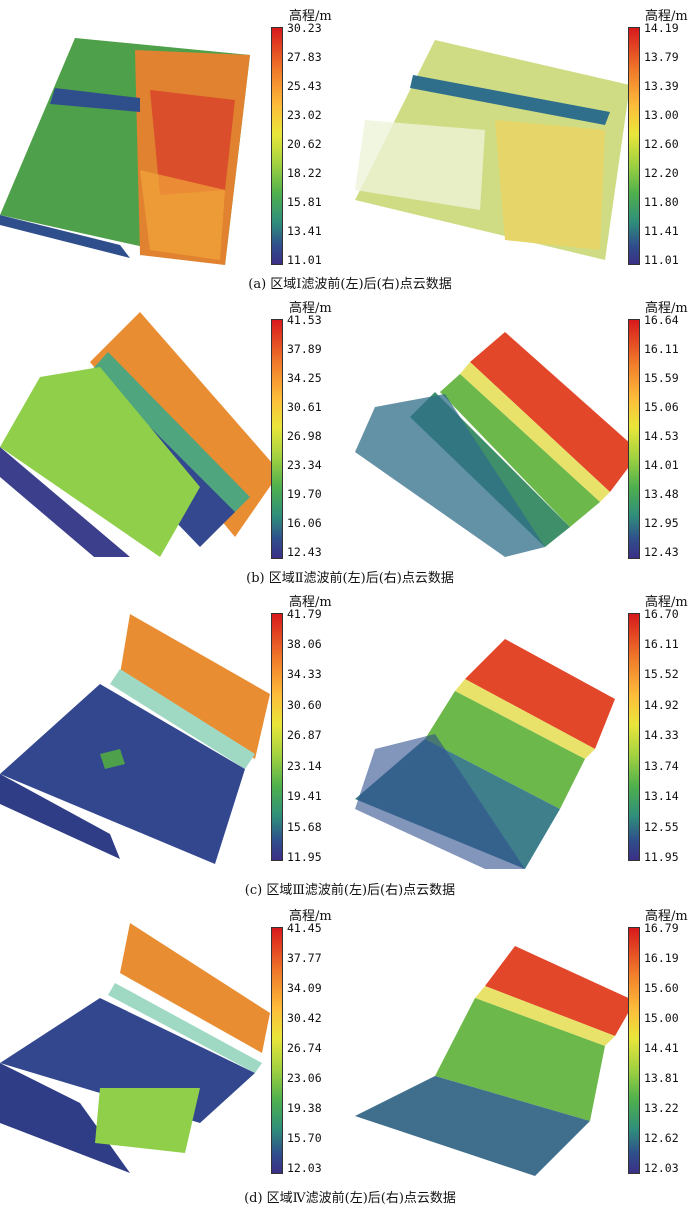  What do you see at coordinates (304, 57) in the screenshot?
I see `colorbar-tick: 27.83` at bounding box center [304, 57].